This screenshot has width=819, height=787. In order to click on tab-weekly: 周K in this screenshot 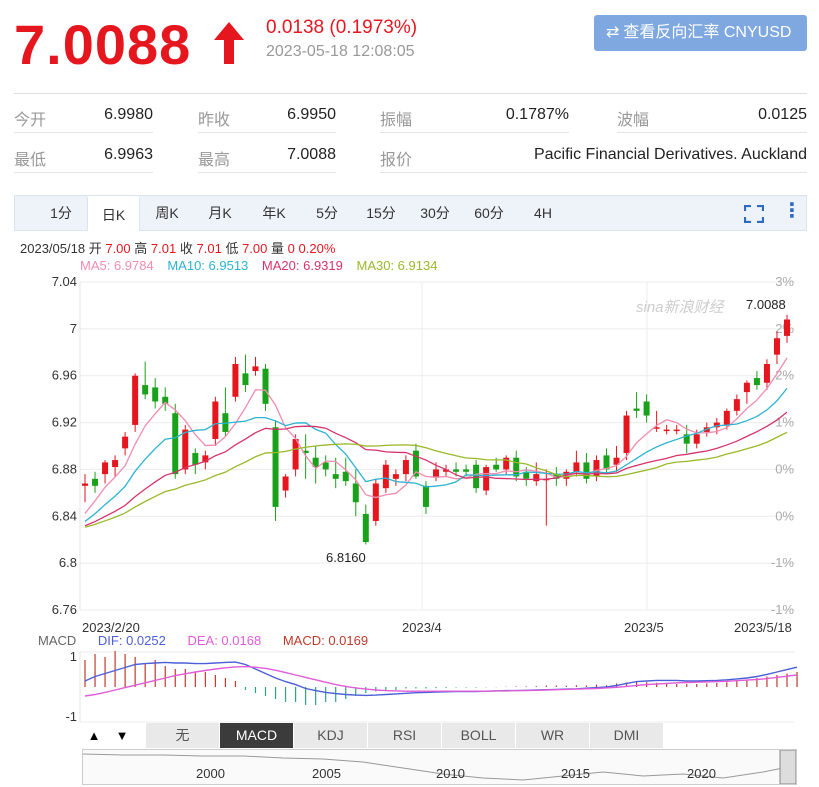, I will do `click(167, 213)`.